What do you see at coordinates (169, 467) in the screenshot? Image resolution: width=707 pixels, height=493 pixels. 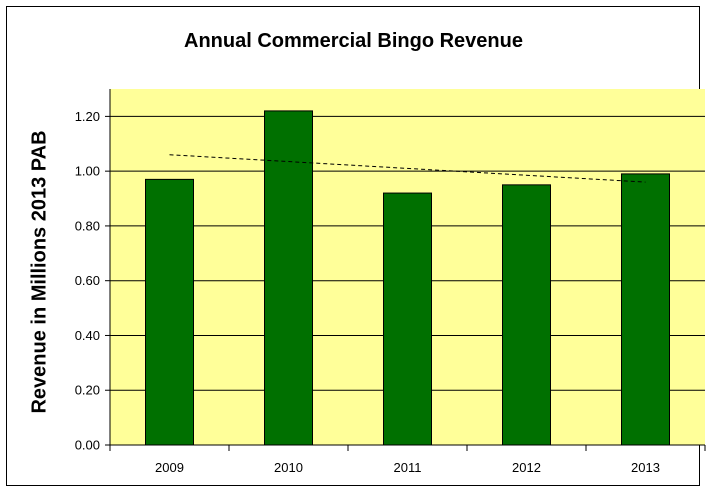 I see `x-tick-label: 2009` at bounding box center [169, 467].